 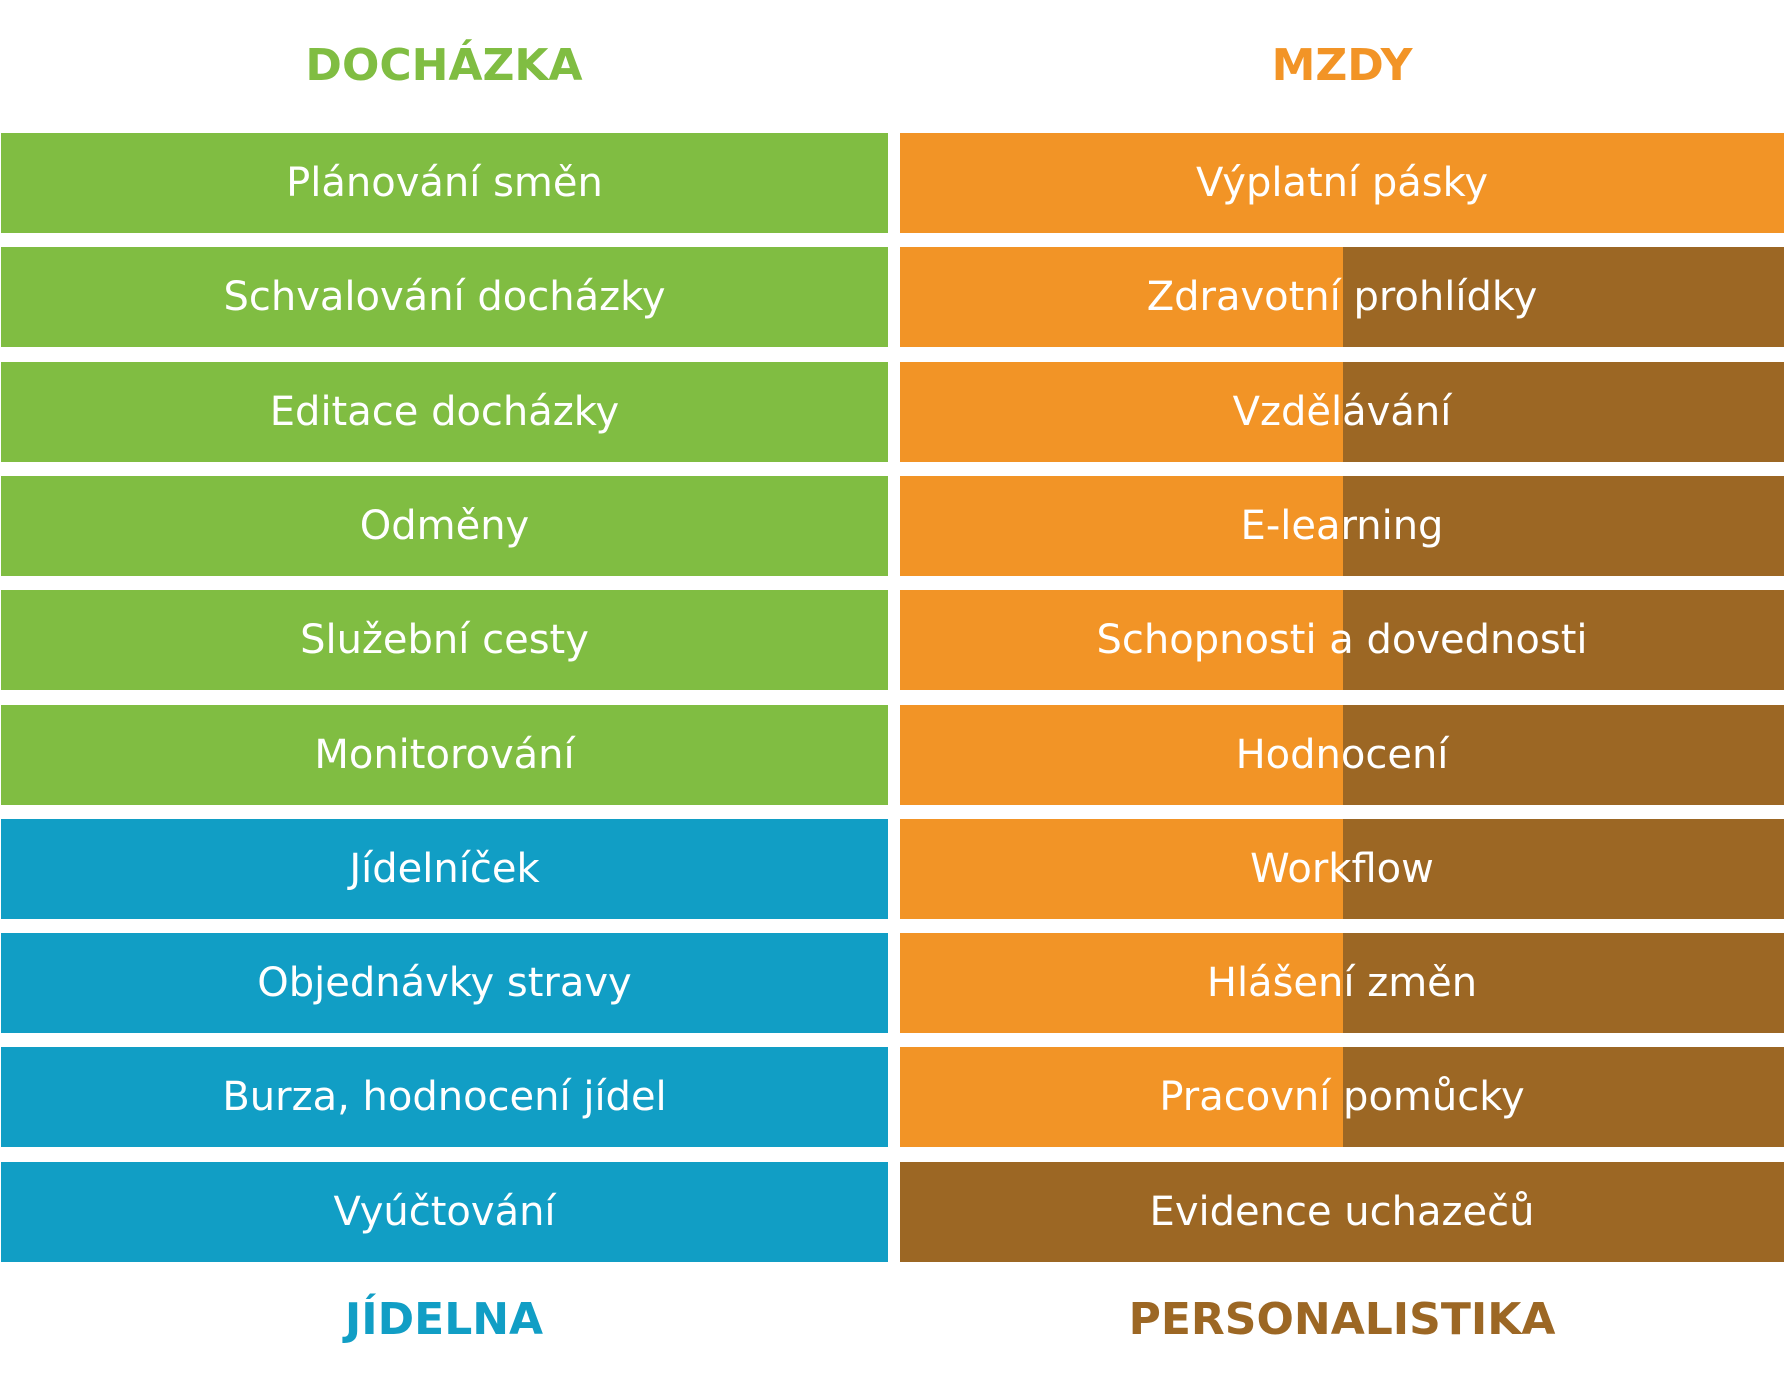 I want to click on module-label: Editace docházky, so click(x=444, y=412).